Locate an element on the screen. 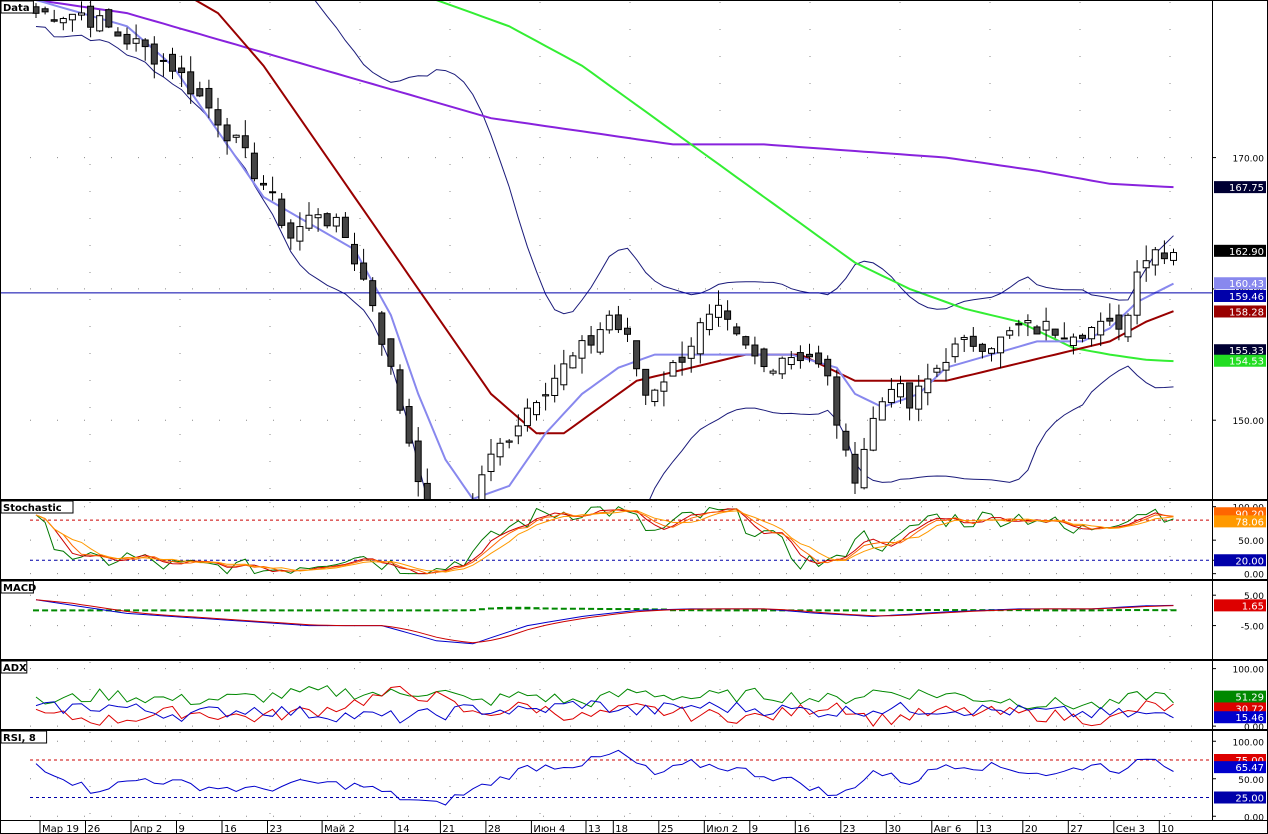  value-tag: 78.06 is located at coordinates (1240, 521).